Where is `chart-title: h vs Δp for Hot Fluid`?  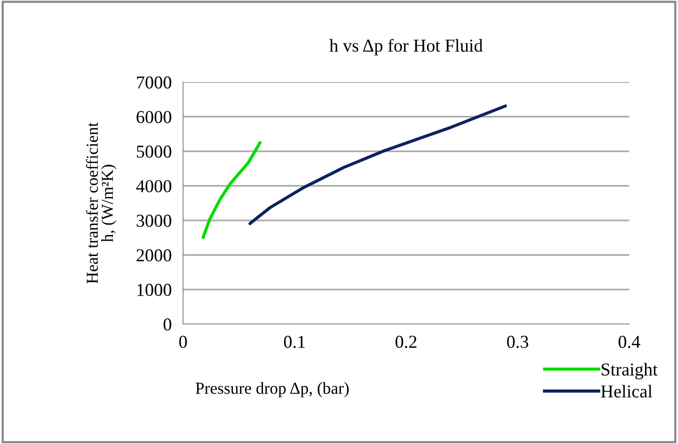 chart-title: h vs Δp for Hot Fluid is located at coordinates (406, 47).